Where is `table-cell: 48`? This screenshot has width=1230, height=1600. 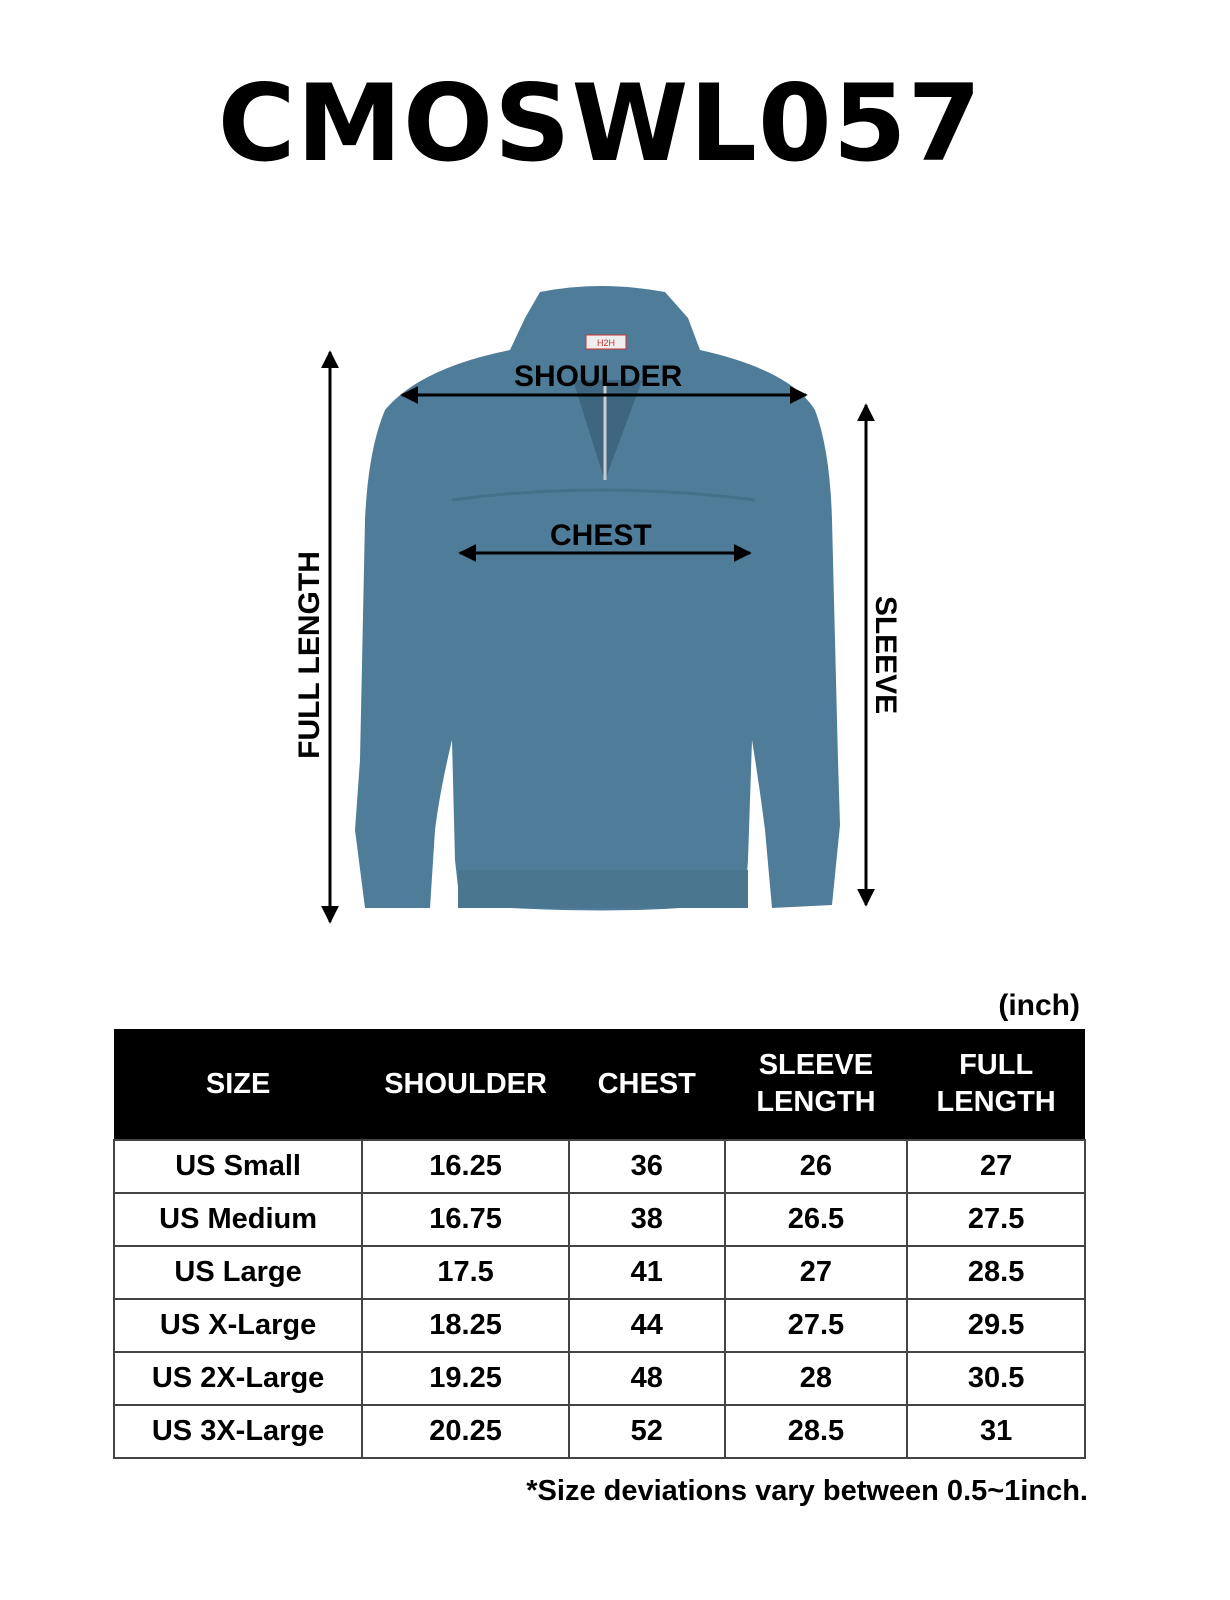
table-cell: 48 is located at coordinates (646, 1378).